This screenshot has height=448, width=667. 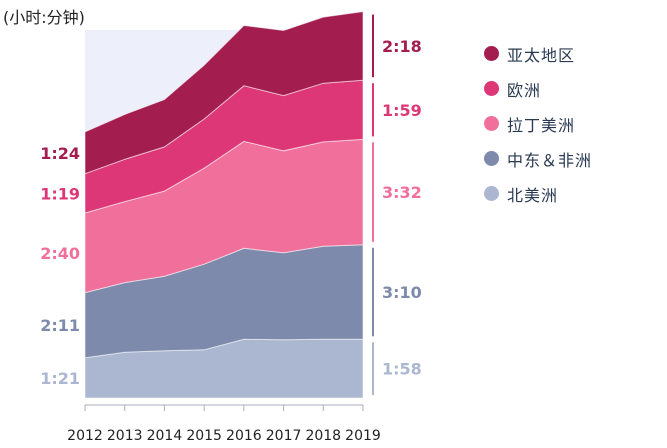 I want to click on legend-item: 欧洲, so click(x=538, y=88).